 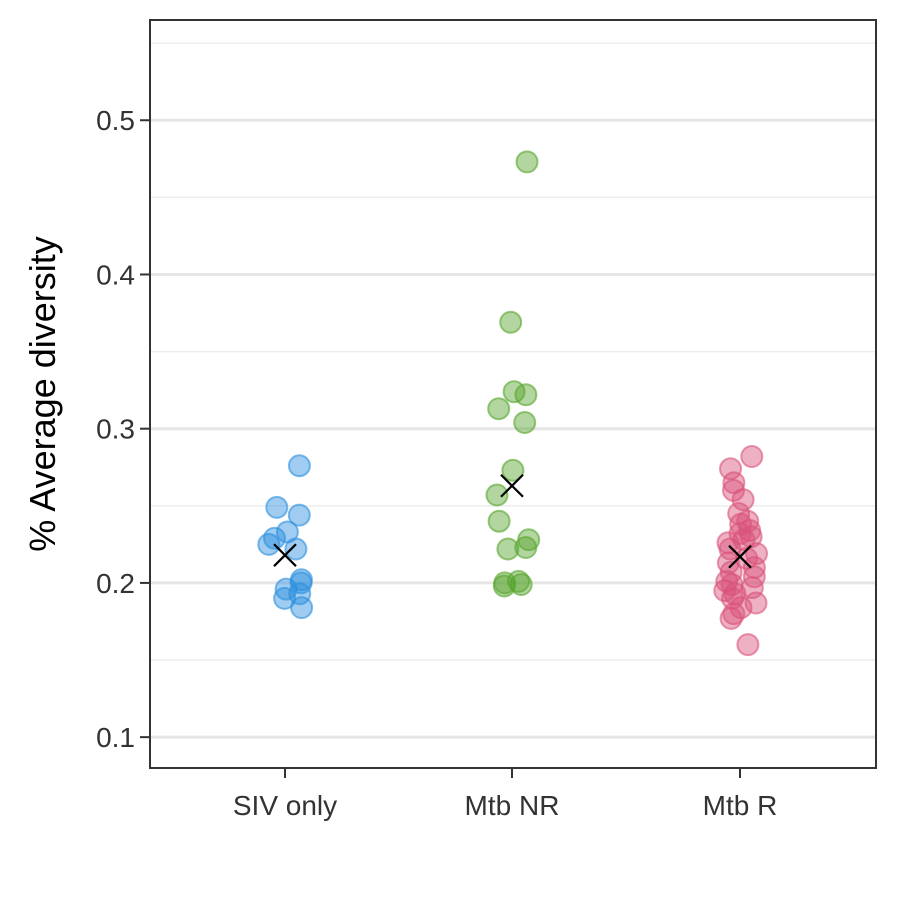 I want to click on x-tick-label: Mtb R, so click(x=740, y=805).